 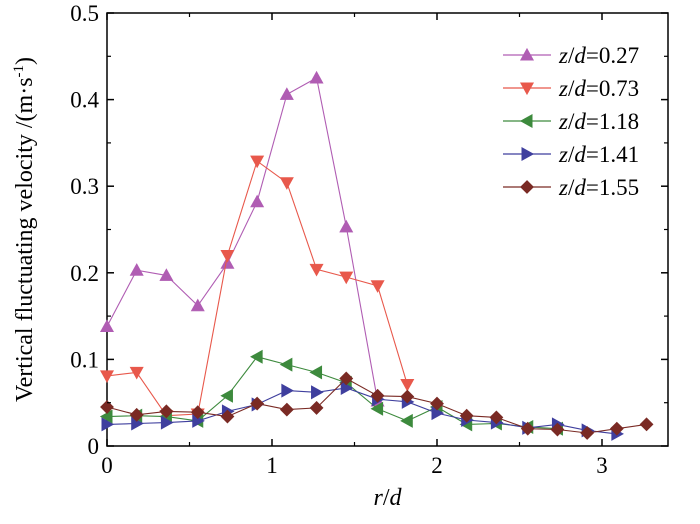 What do you see at coordinates (19, 71) in the screenshot?
I see `y-axis-title-exponent: -1` at bounding box center [19, 71].